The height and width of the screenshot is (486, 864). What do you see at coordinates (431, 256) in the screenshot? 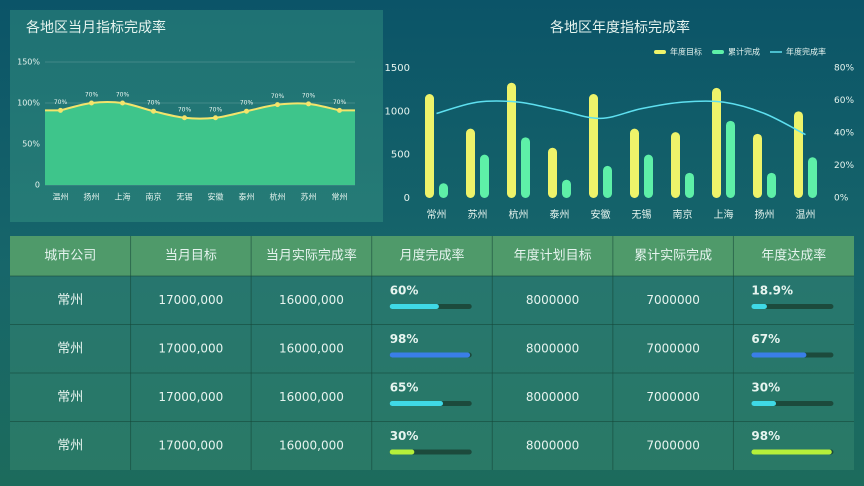
I see `header-cell: 月度完成率` at bounding box center [431, 256].